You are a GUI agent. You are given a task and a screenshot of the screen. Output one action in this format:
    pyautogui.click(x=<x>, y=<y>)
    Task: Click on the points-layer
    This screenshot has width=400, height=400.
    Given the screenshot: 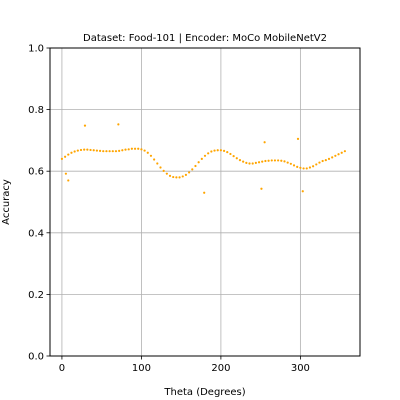 What is the action you would take?
    pyautogui.click(x=203, y=158)
    